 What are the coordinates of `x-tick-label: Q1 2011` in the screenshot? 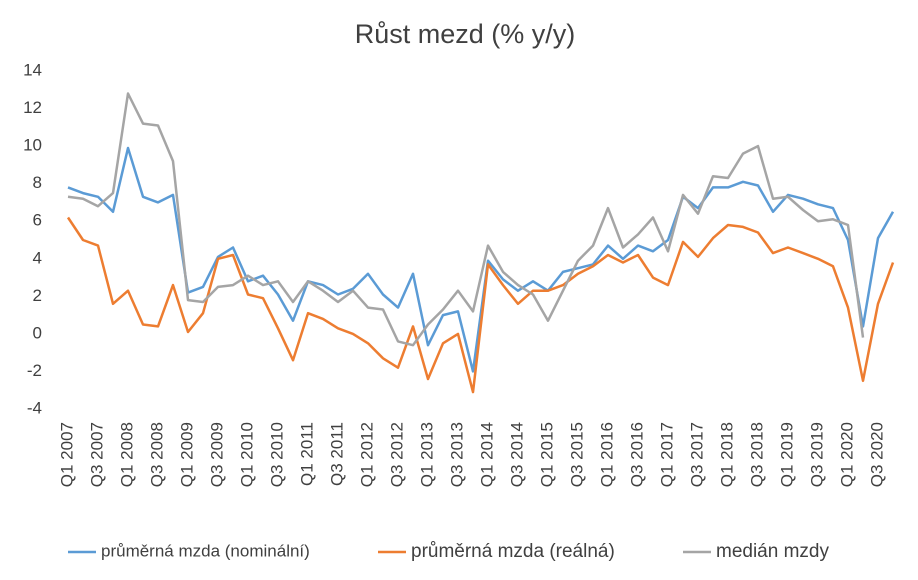 It's located at (306, 454).